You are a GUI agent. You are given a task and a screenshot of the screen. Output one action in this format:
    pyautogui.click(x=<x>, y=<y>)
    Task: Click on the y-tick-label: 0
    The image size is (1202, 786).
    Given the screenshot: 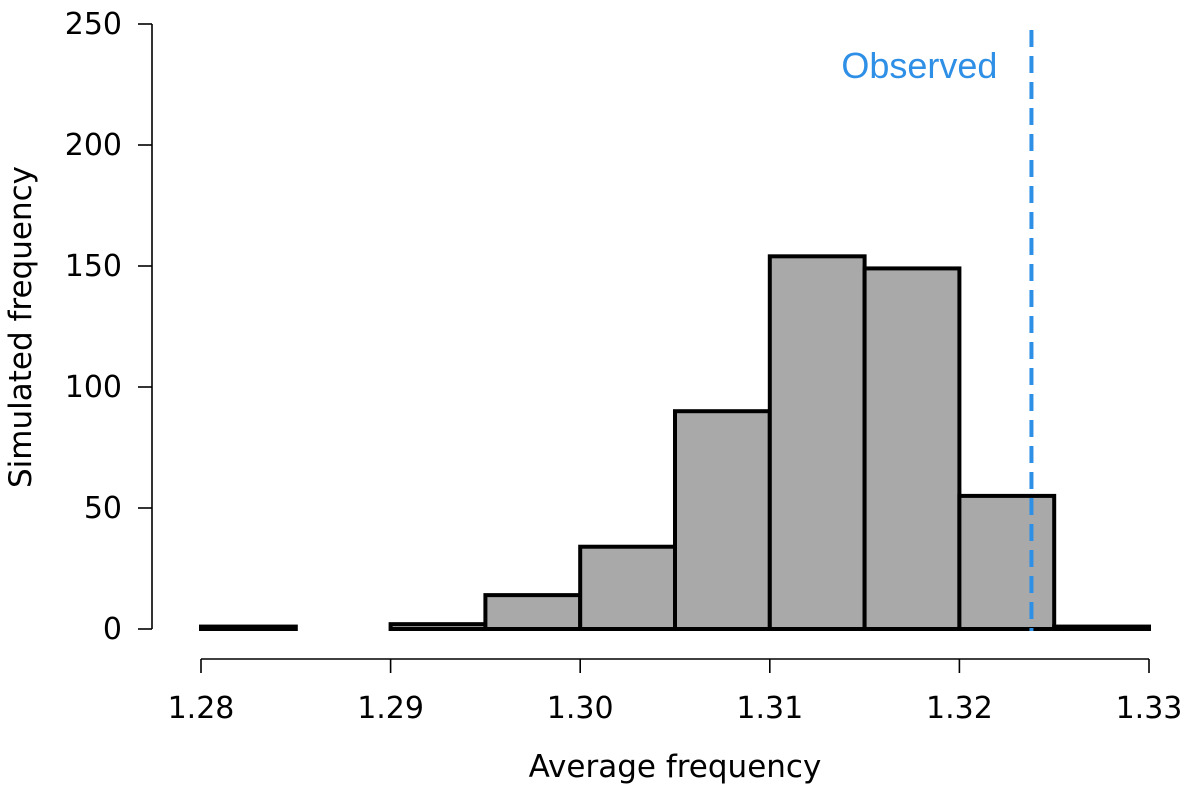 What is the action you would take?
    pyautogui.click(x=112, y=629)
    